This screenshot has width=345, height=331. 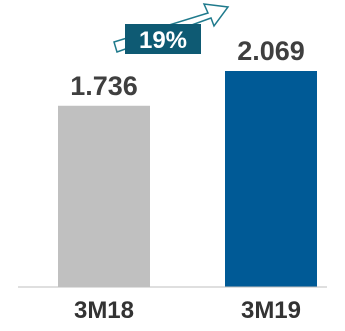 I want to click on growth-badge: 19%, so click(x=163, y=39).